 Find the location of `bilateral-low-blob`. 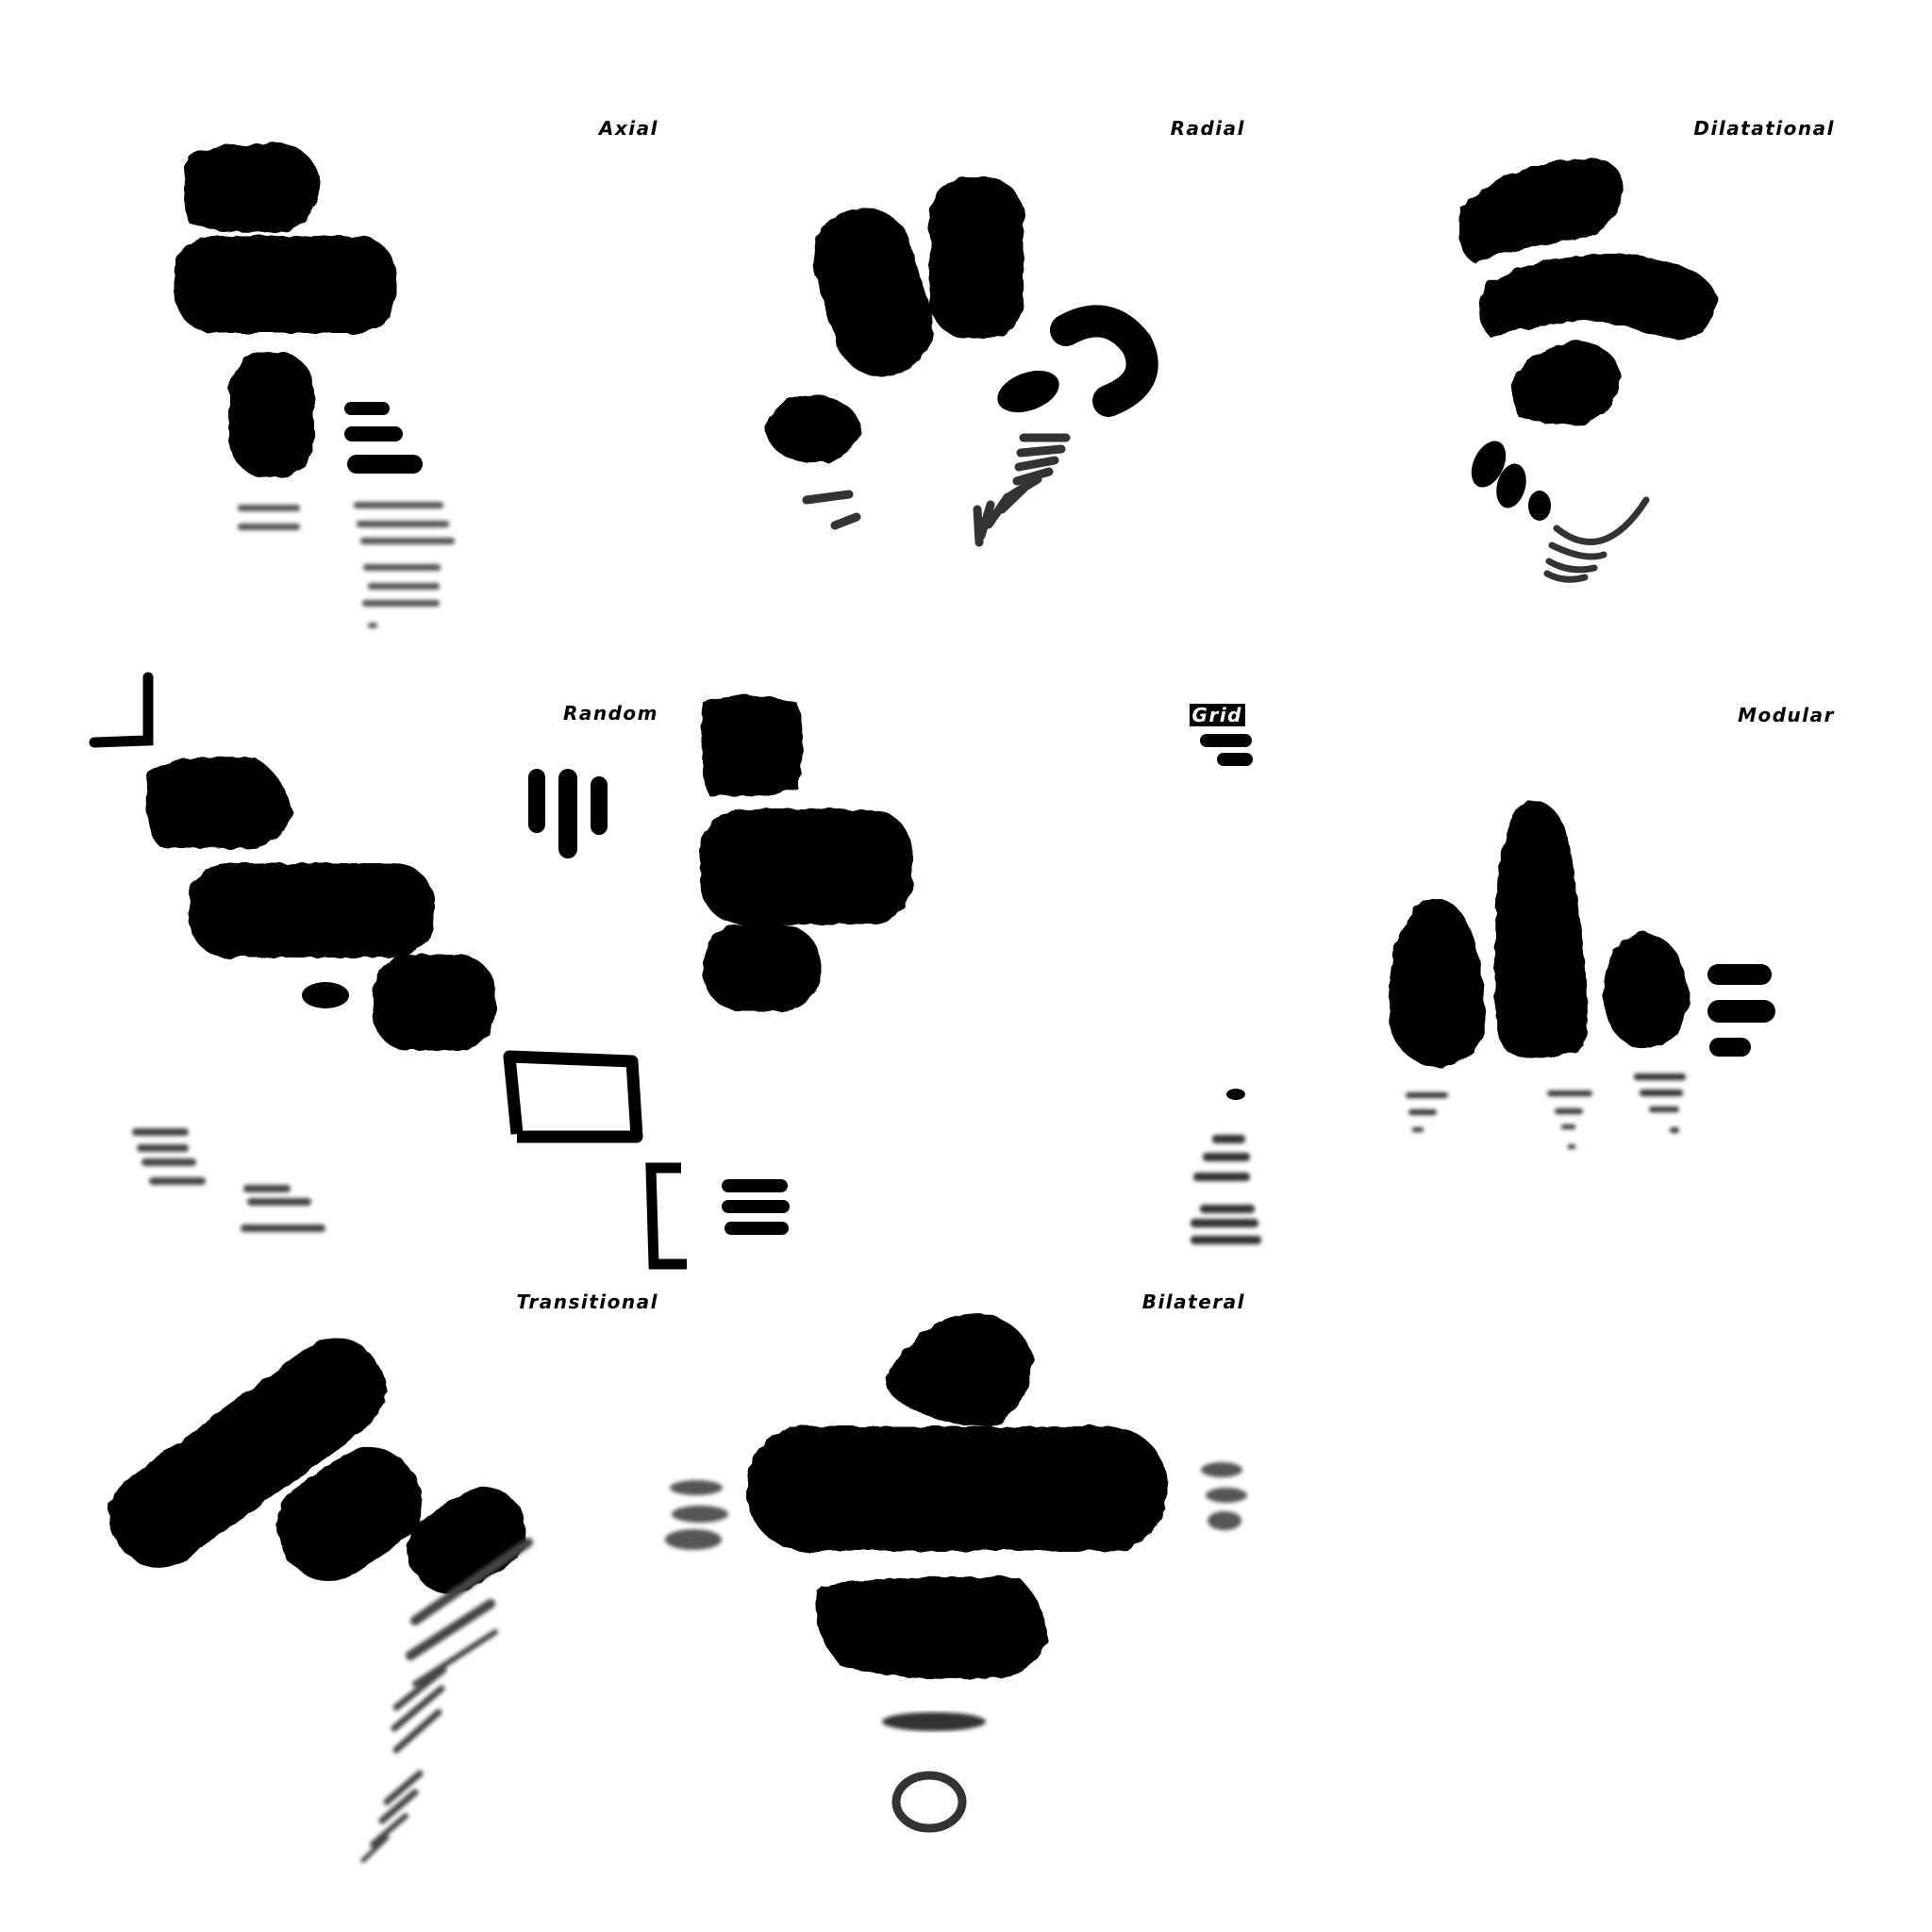

bilateral-low-blob is located at coordinates (931, 1628).